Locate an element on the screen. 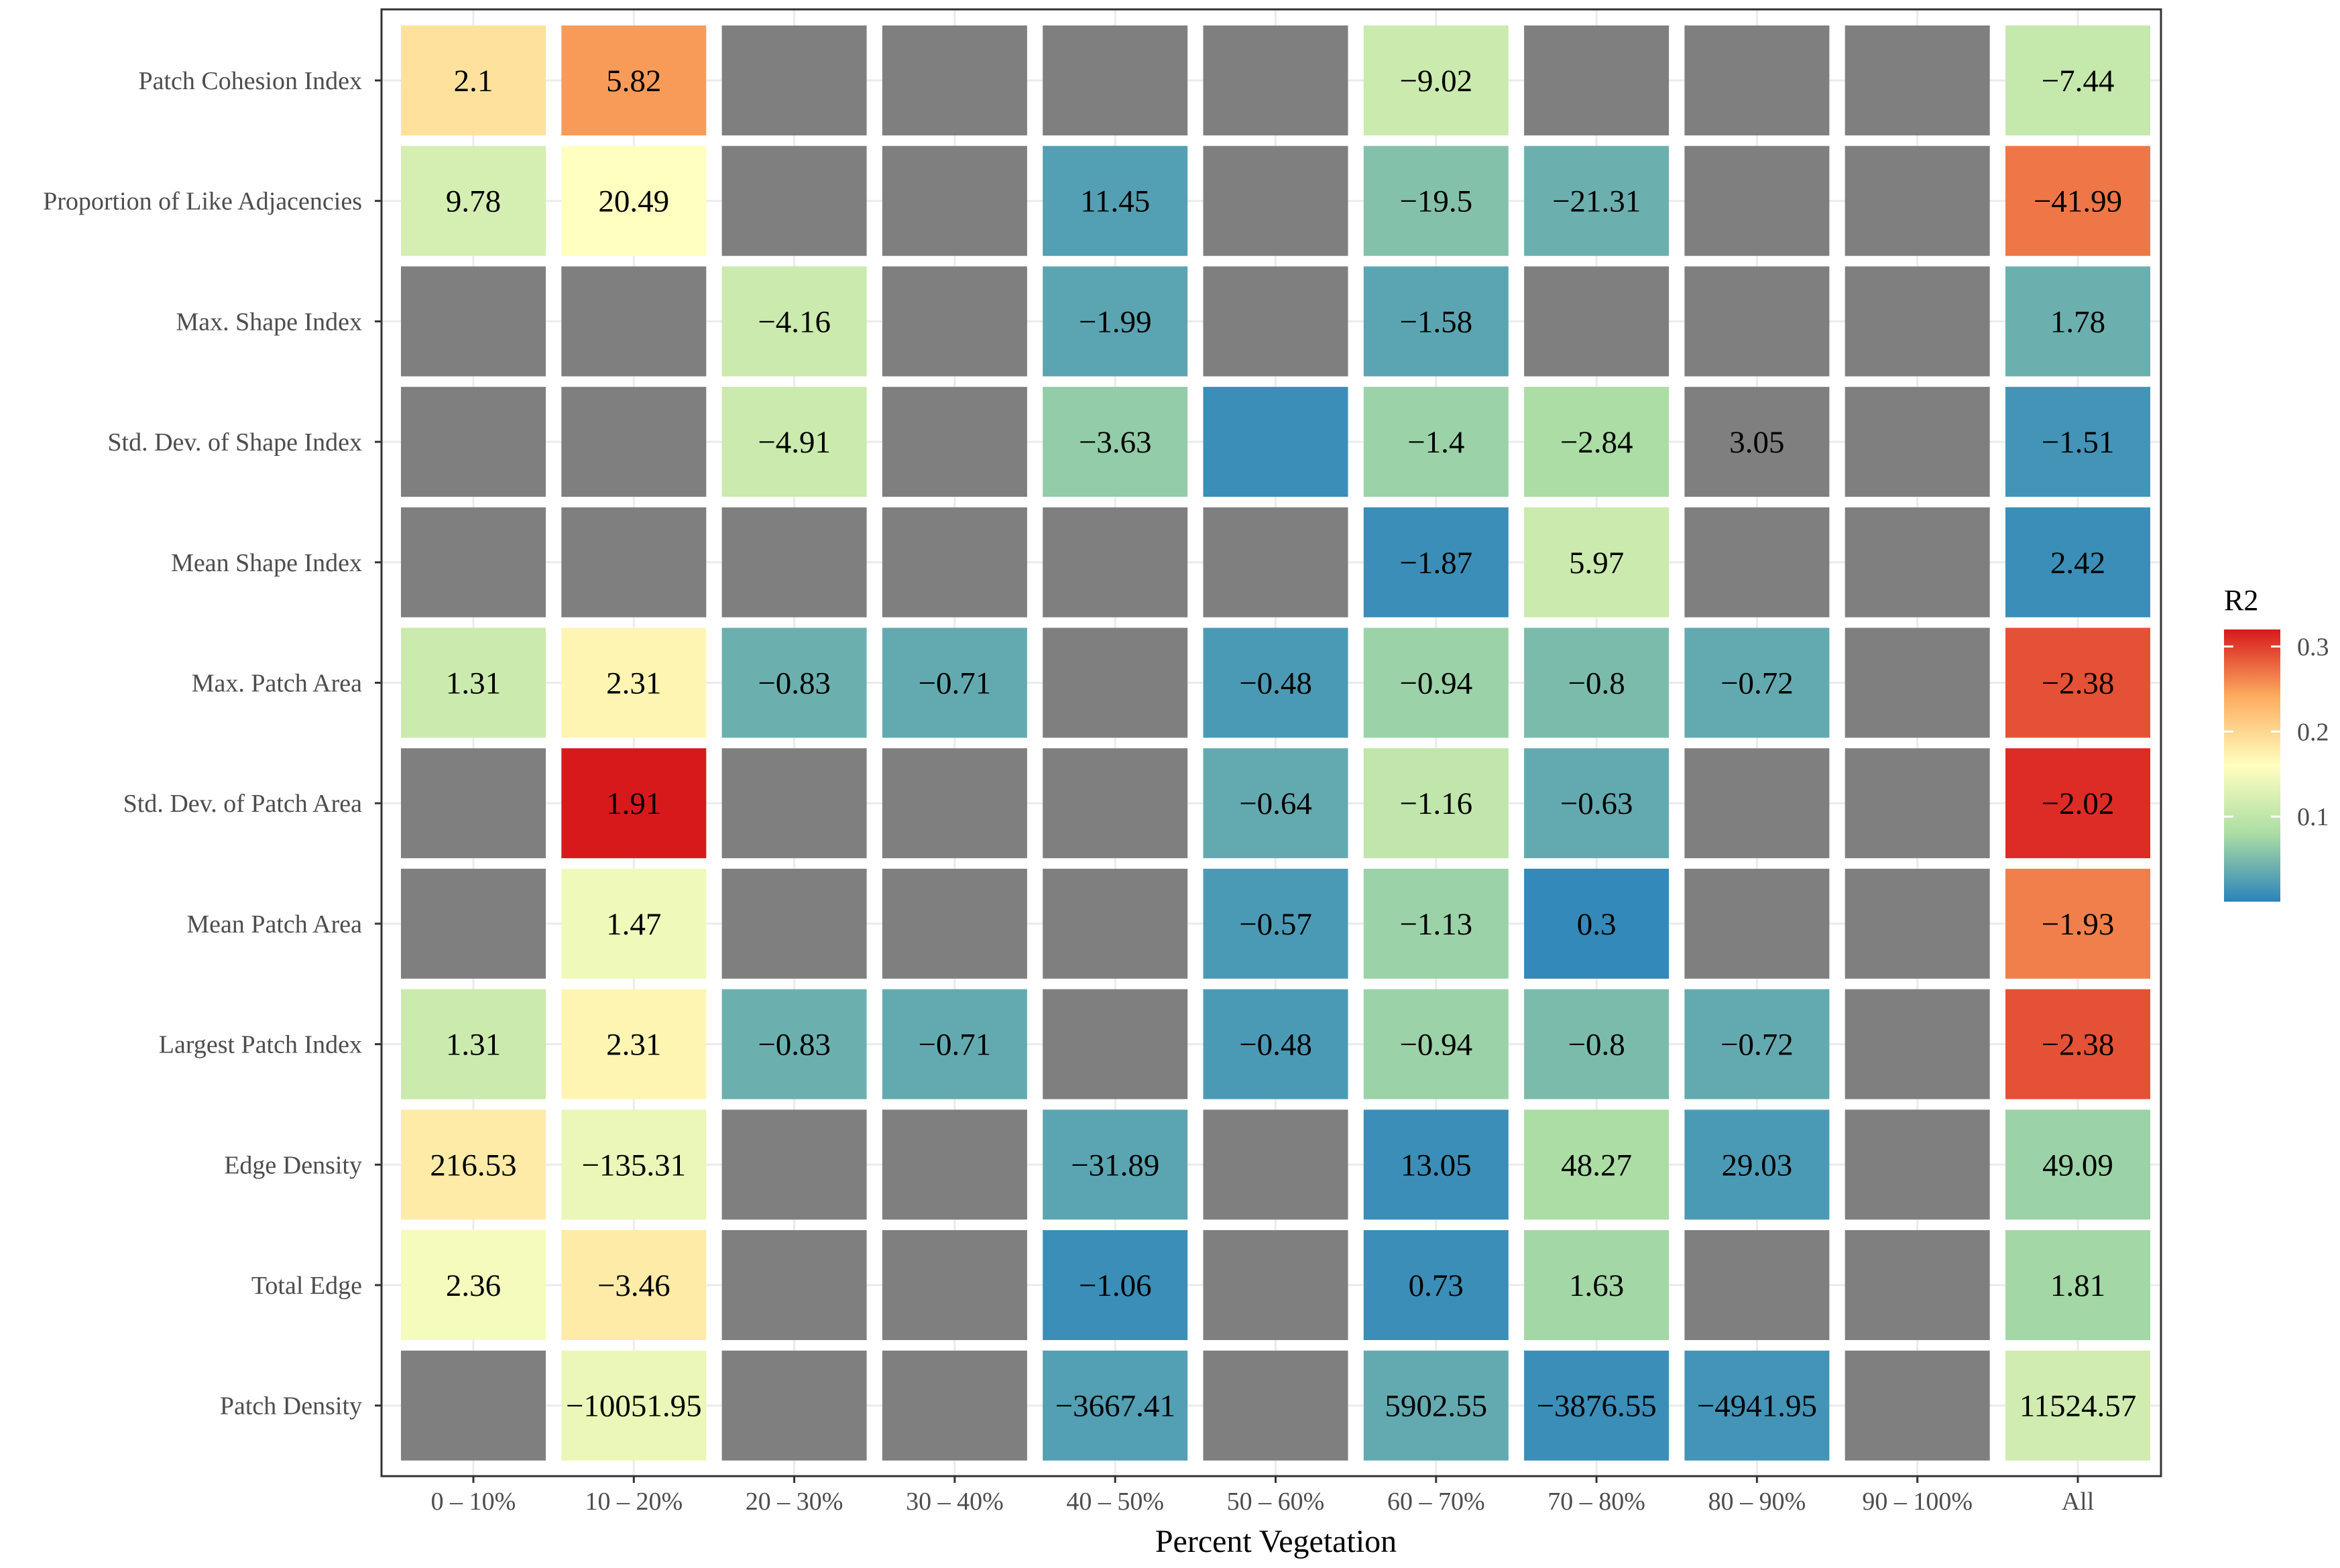 This screenshot has height=1568, width=2340. x-tick-label: 90 – 100% is located at coordinates (1917, 1502).